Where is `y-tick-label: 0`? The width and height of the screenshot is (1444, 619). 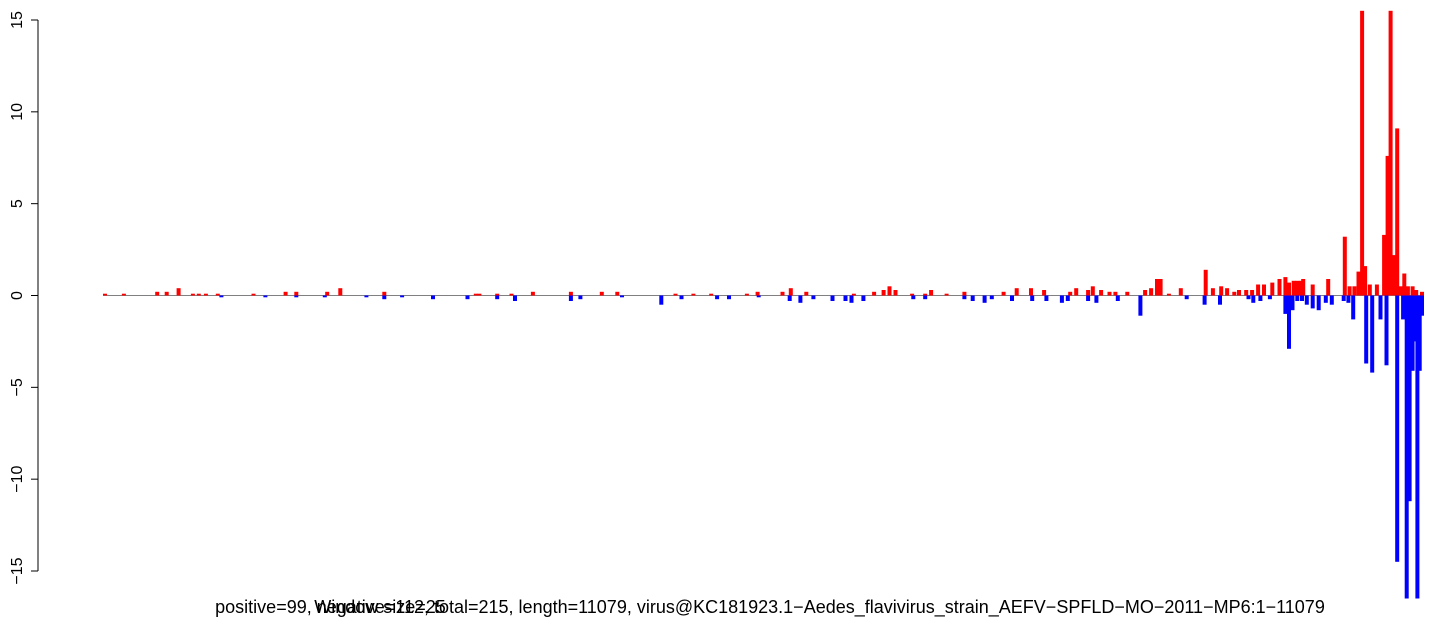 y-tick-label: 0 is located at coordinates (17, 295).